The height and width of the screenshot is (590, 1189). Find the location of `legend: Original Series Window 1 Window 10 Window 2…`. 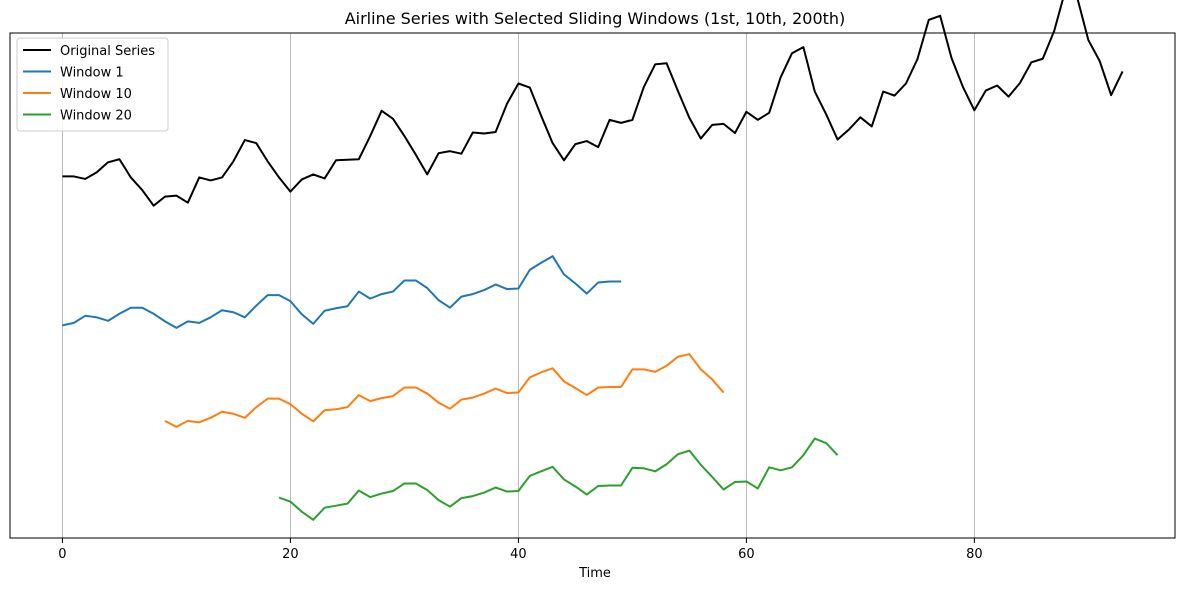

legend: Original Series Window 1 Window 10 Window 2… is located at coordinates (92, 84).